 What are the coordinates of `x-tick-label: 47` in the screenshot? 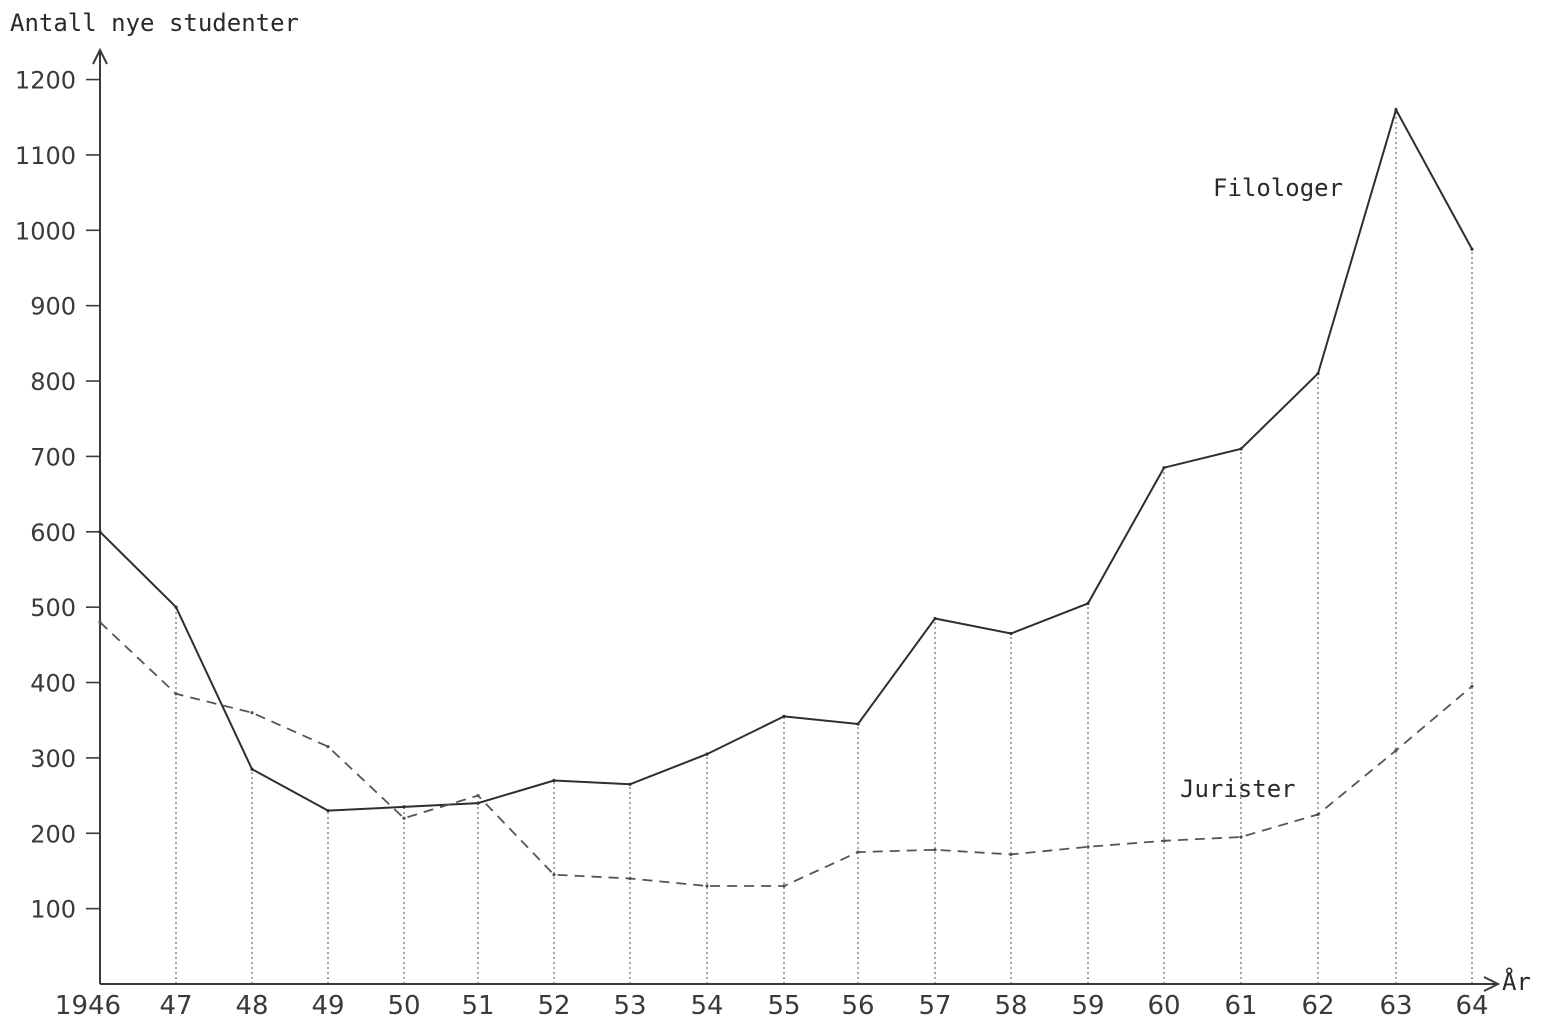 It's located at (175, 1006).